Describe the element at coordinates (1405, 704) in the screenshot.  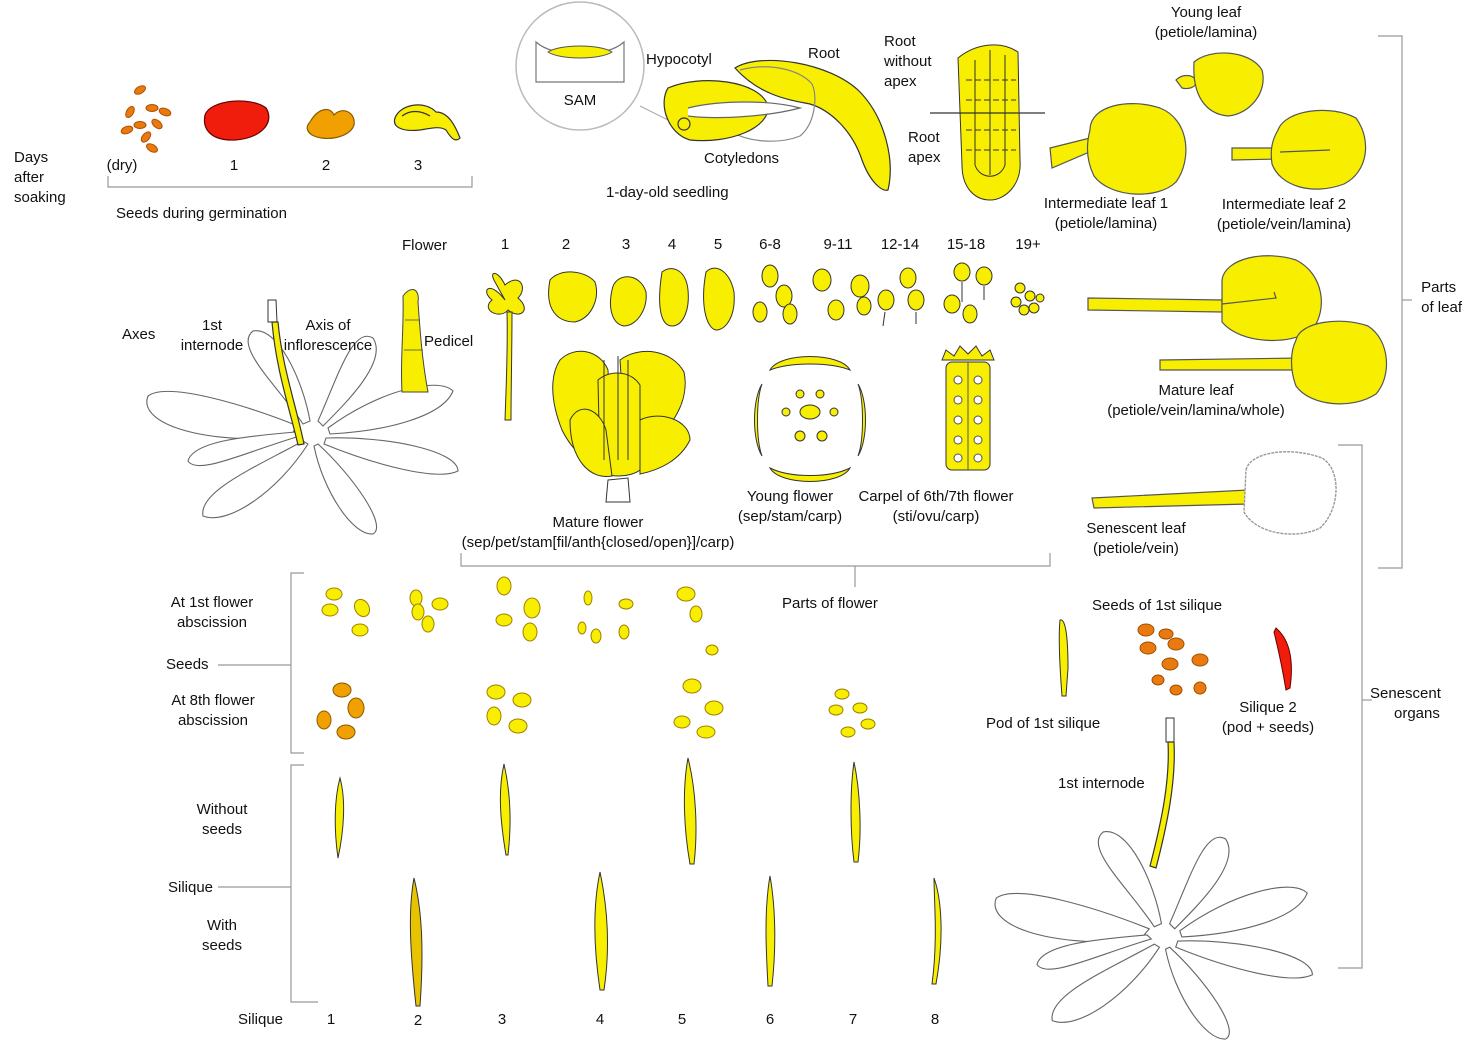
I see `senescent-organs-label: Senescent organs` at that location.